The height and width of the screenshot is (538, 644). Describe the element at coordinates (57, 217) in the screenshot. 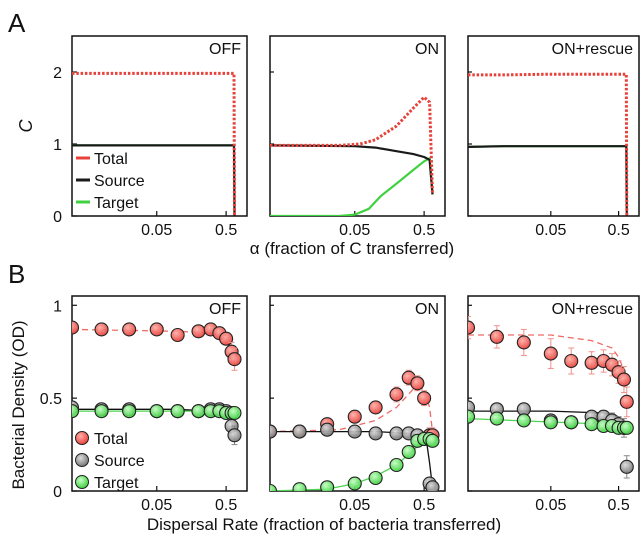

I see `panel-a-1-ytick-label: 0` at that location.